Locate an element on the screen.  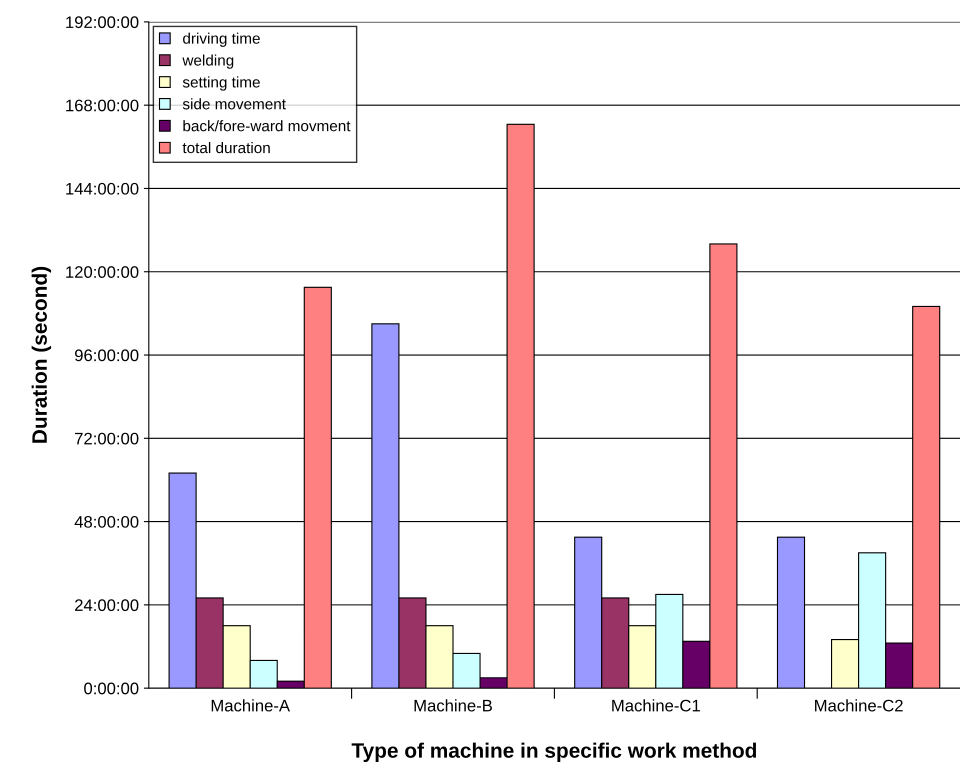
legend-label: setting time is located at coordinates (221, 83).